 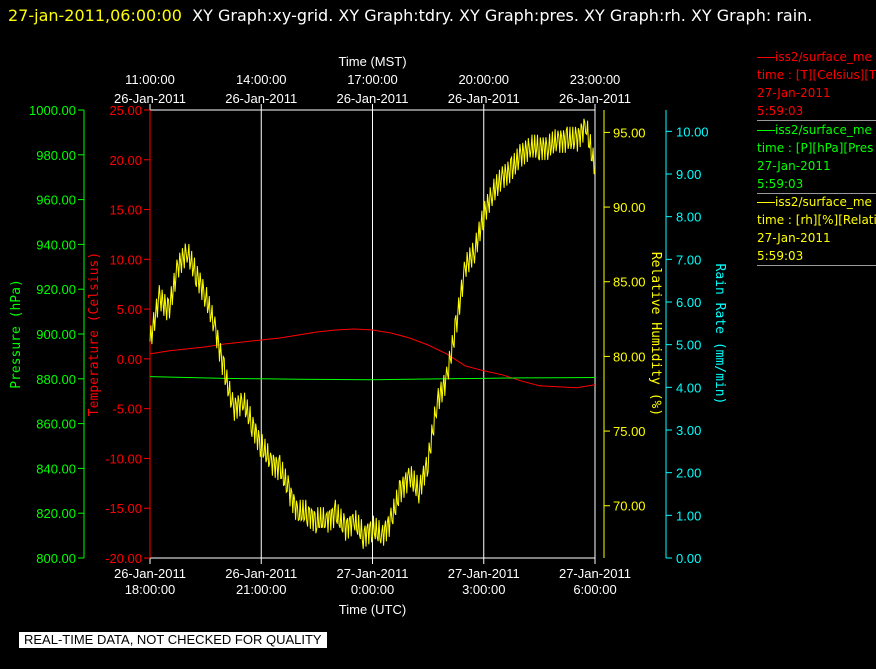 I want to click on pressure-tick-label: 860.00, so click(x=56, y=424).